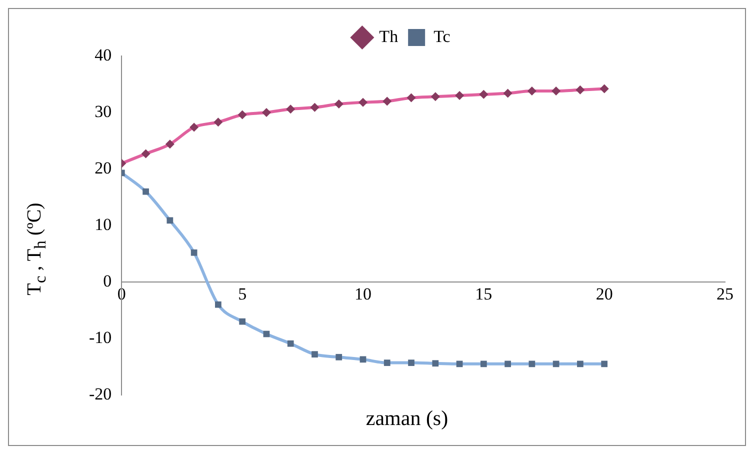 Image resolution: width=754 pixels, height=454 pixels. I want to click on legend-label: Tc, so click(442, 36).